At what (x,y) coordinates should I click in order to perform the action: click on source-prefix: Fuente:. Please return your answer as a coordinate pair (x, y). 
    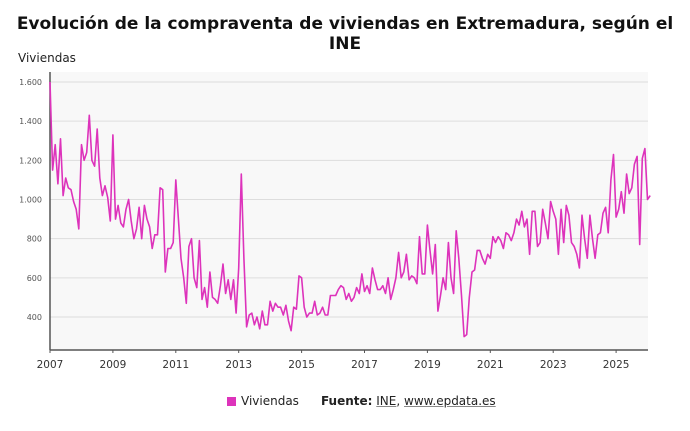
    Looking at the image, I should click on (346, 401).